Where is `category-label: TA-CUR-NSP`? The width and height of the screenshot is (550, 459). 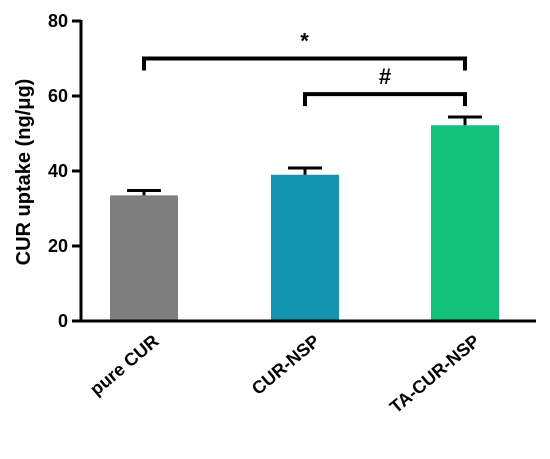
category-label: TA-CUR-NSP is located at coordinates (435, 374).